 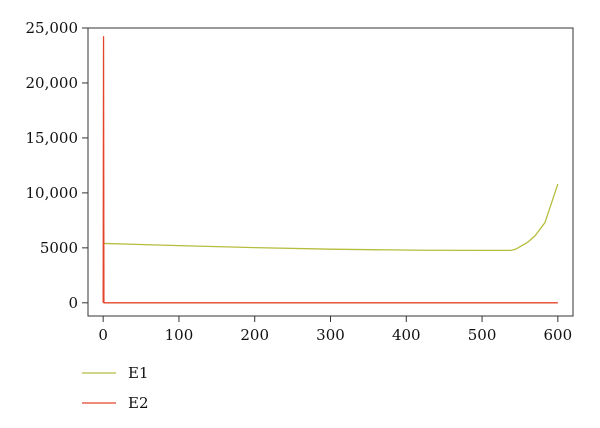 I want to click on y-tick-label: 5000, so click(x=59, y=248).